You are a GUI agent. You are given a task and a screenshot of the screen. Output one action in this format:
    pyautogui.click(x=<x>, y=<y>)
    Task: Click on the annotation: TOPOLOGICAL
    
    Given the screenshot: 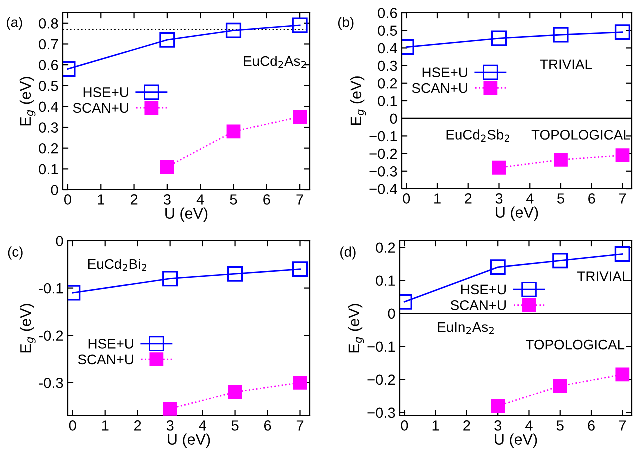 What is the action you would take?
    pyautogui.click(x=581, y=135)
    